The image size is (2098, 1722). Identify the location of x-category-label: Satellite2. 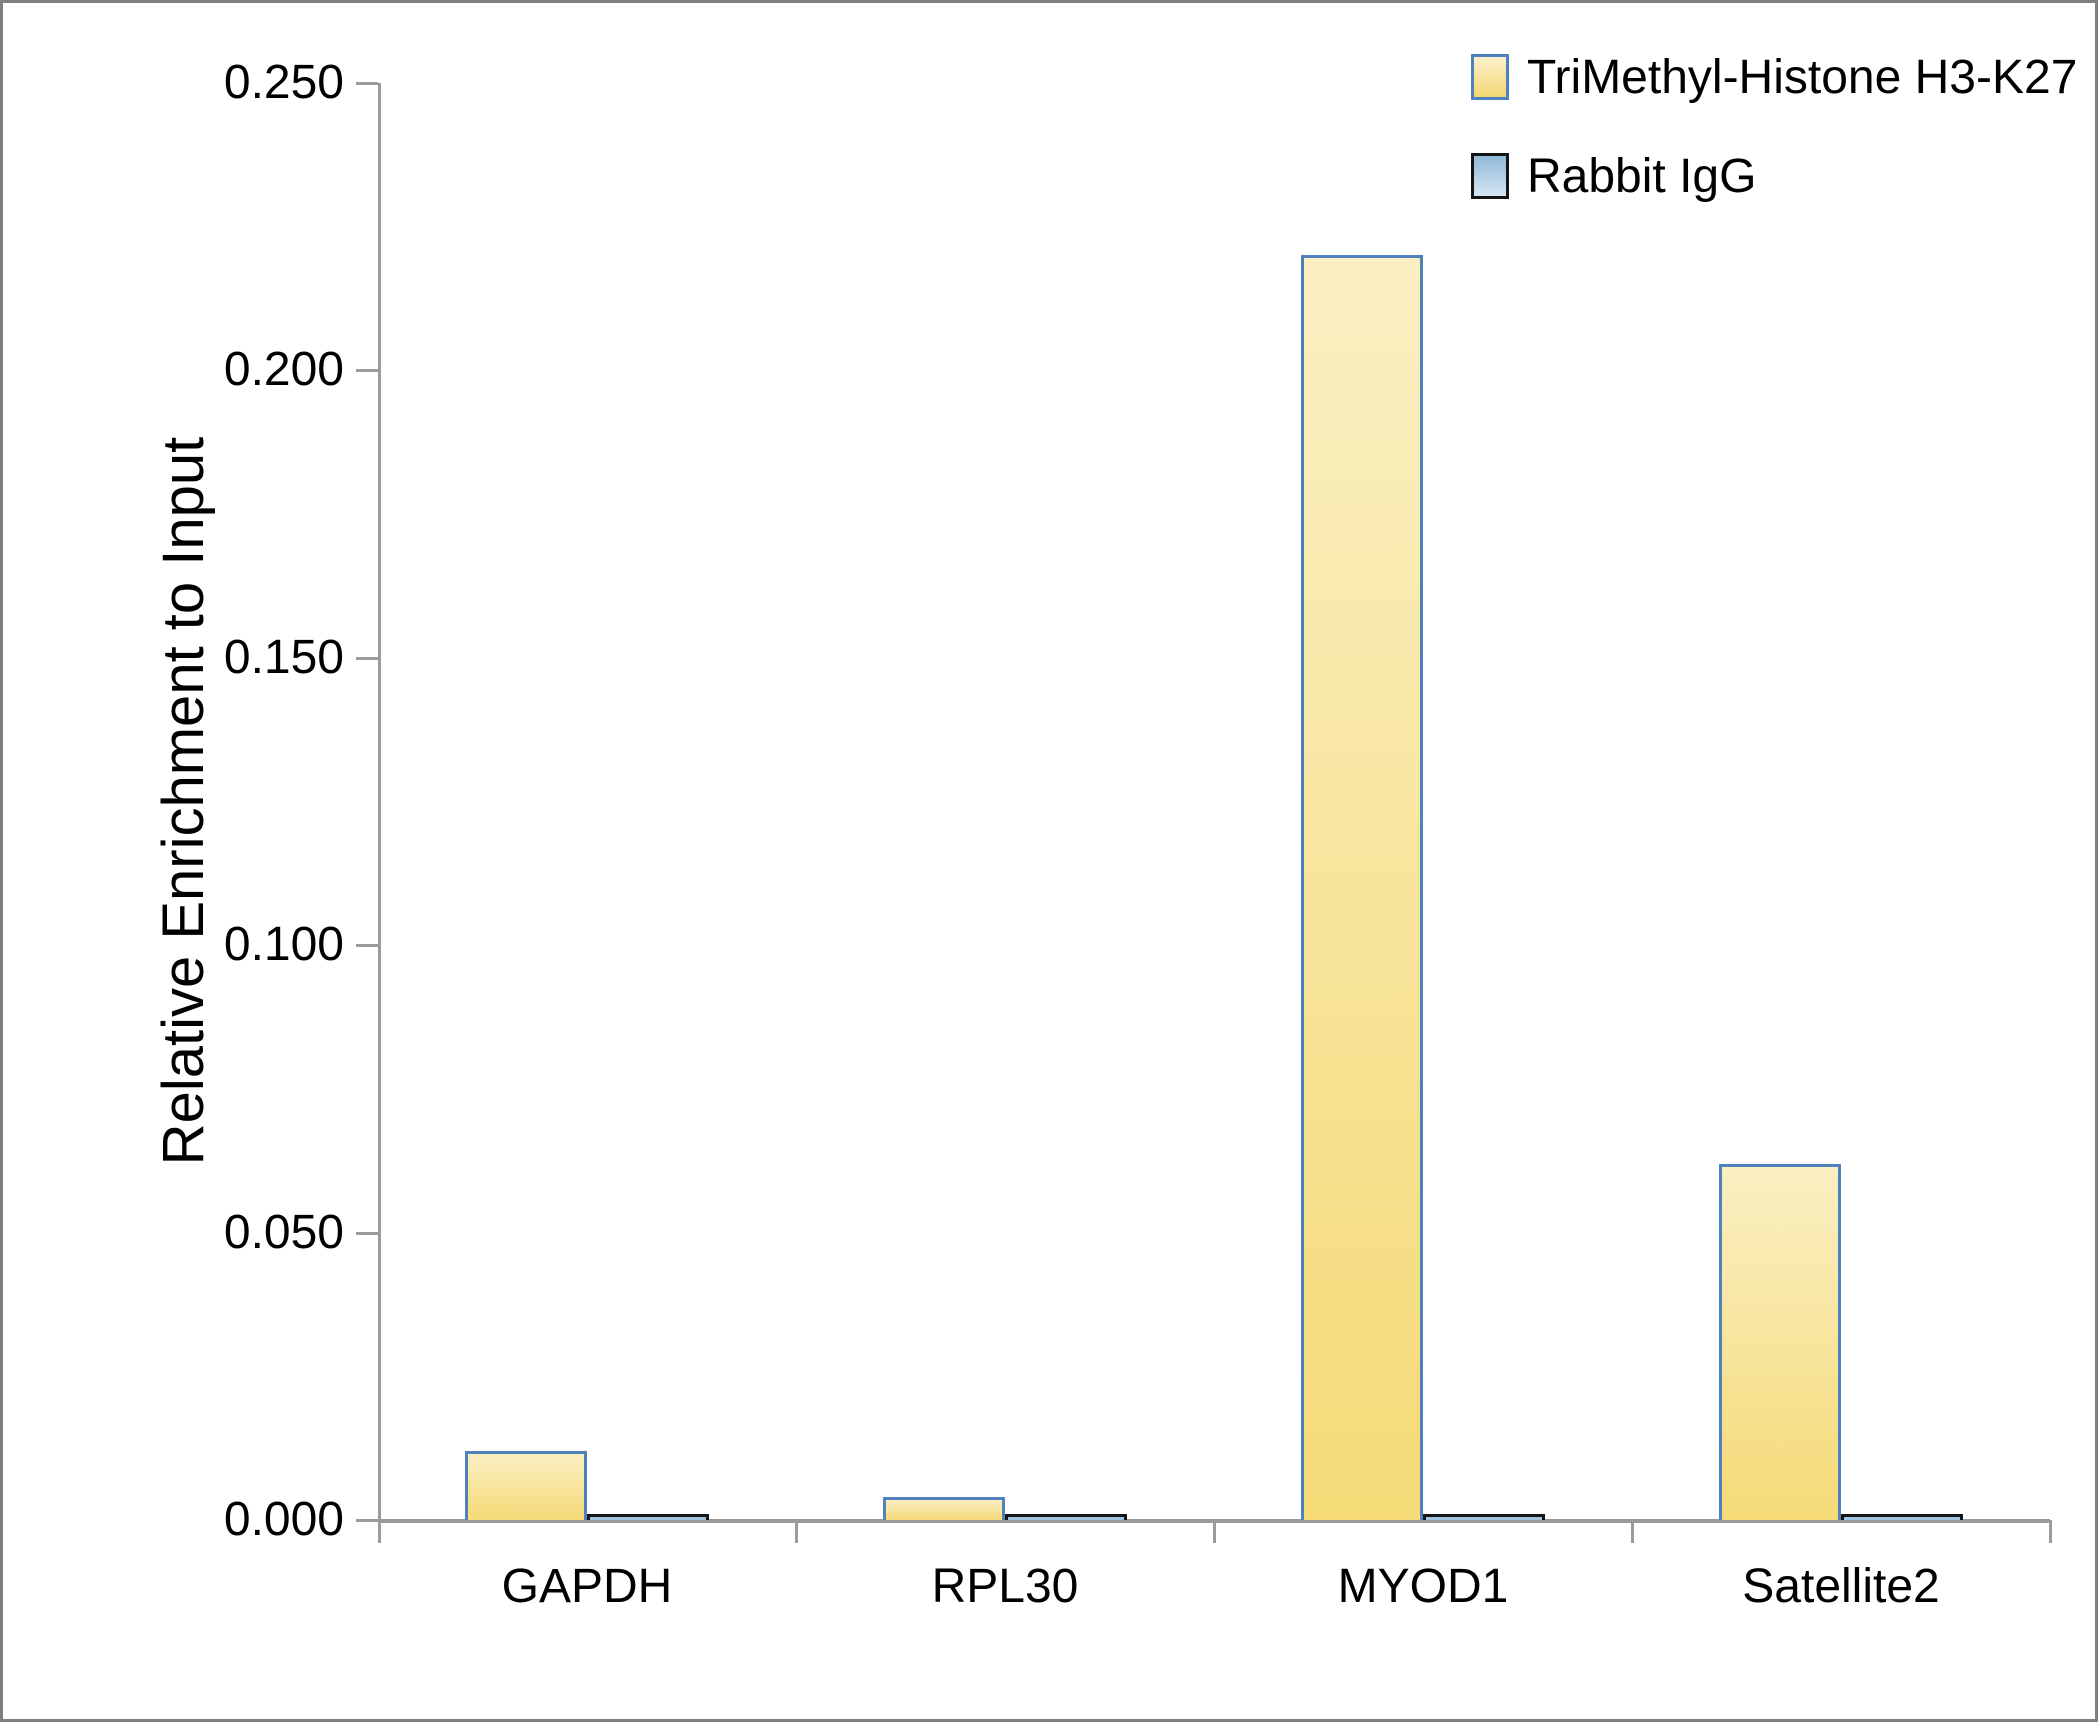
(1841, 1586).